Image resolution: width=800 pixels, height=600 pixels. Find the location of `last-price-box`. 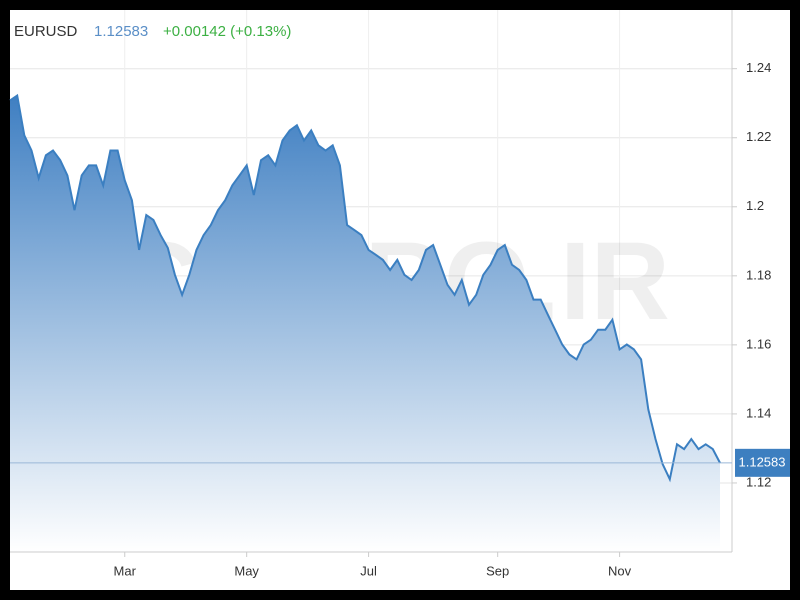

last-price-box is located at coordinates (762, 462).